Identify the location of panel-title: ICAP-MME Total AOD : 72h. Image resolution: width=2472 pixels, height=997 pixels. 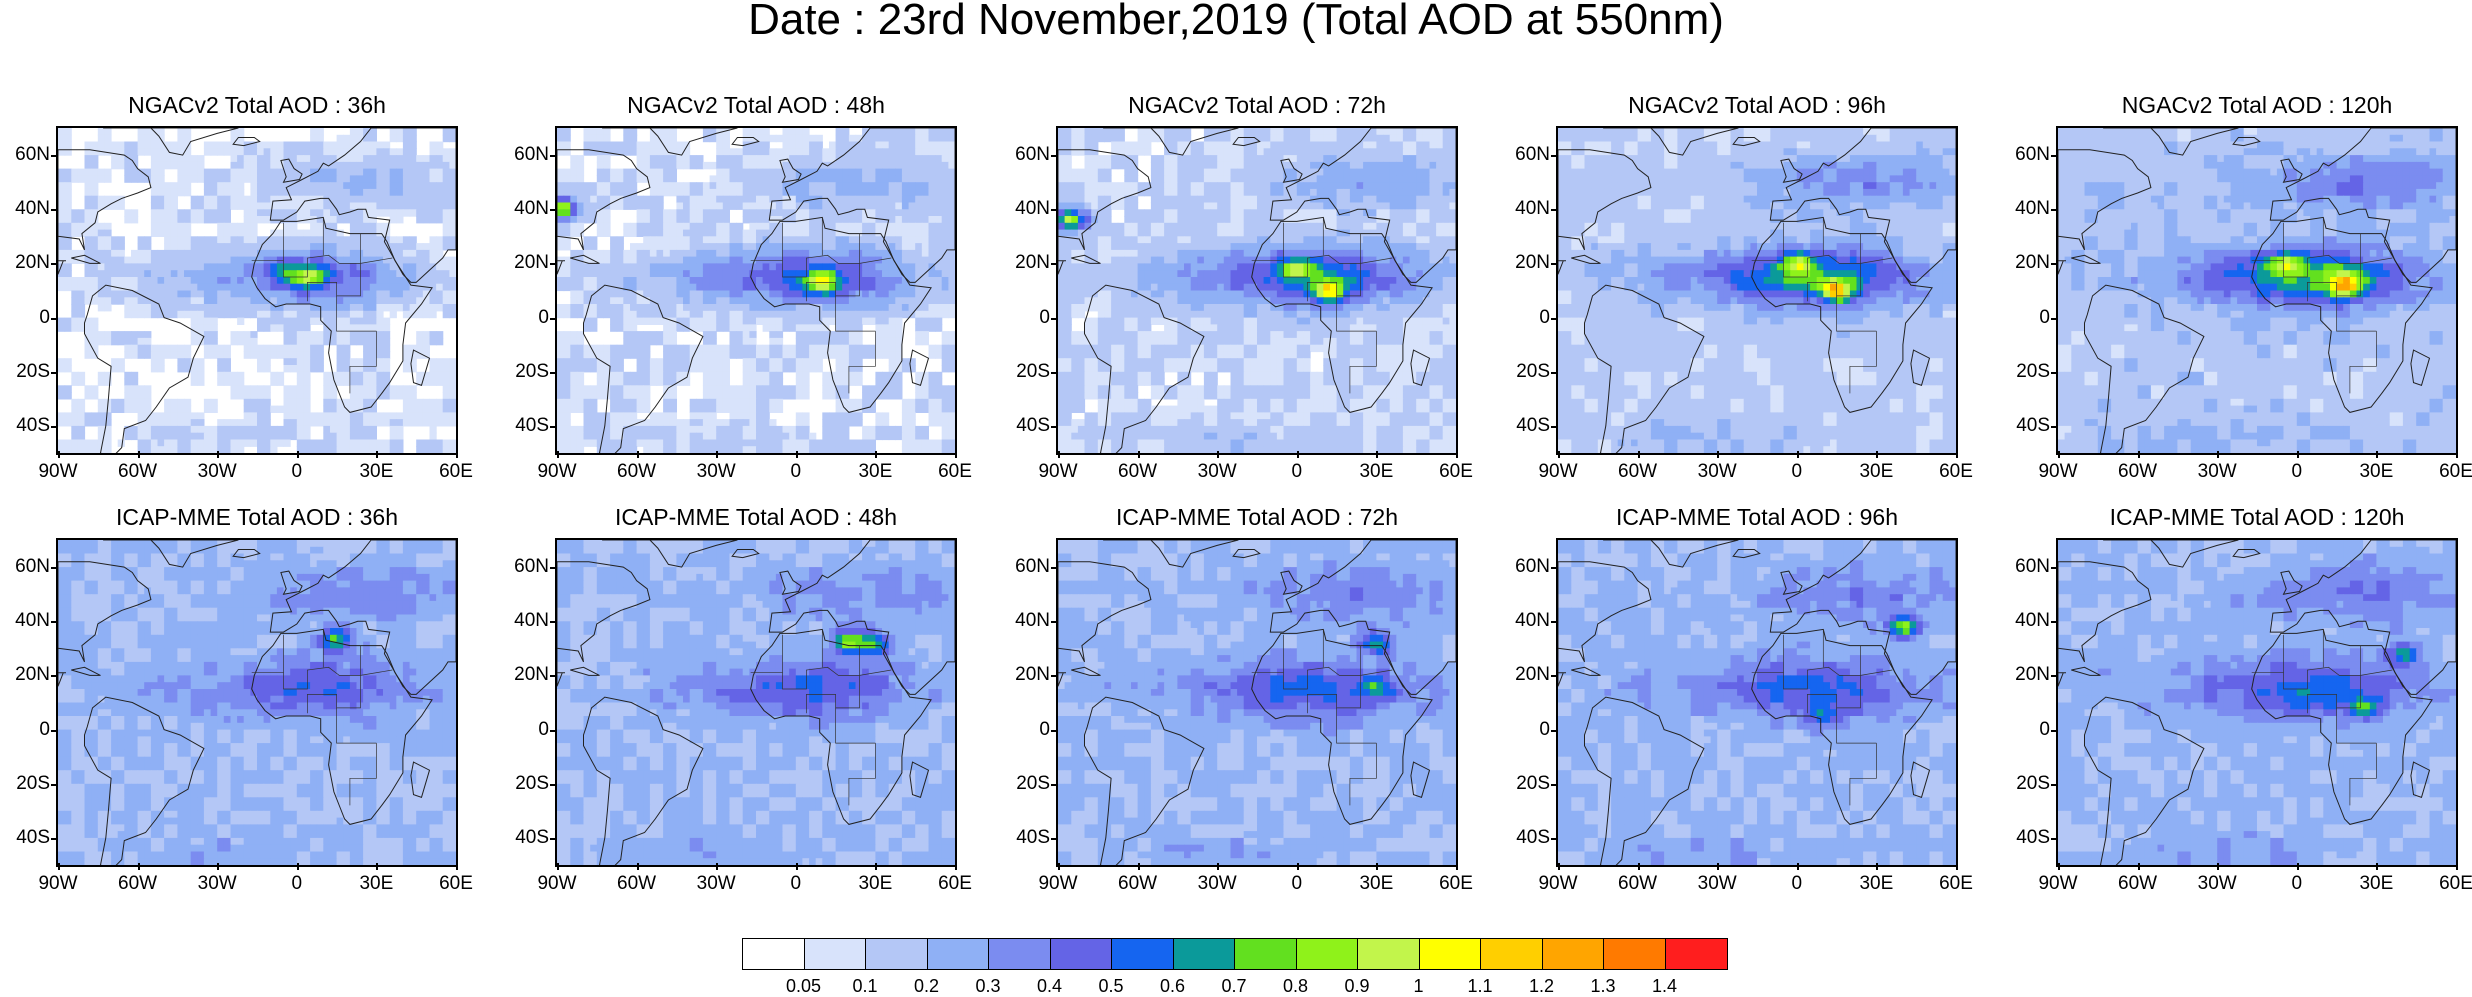
(1257, 517).